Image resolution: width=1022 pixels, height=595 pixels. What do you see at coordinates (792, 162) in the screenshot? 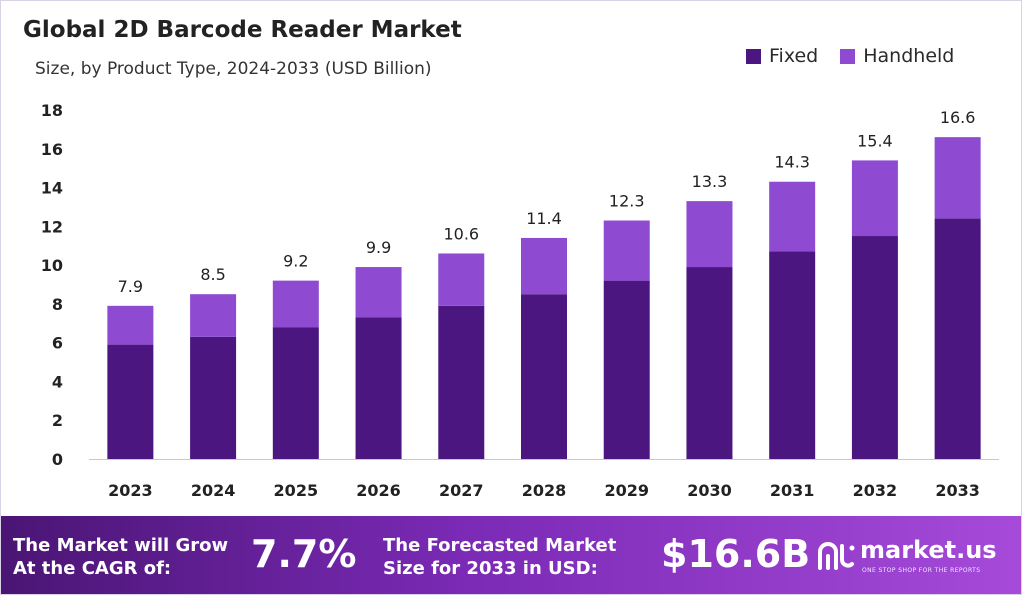
I see `total-label-2031: 14.3` at bounding box center [792, 162].